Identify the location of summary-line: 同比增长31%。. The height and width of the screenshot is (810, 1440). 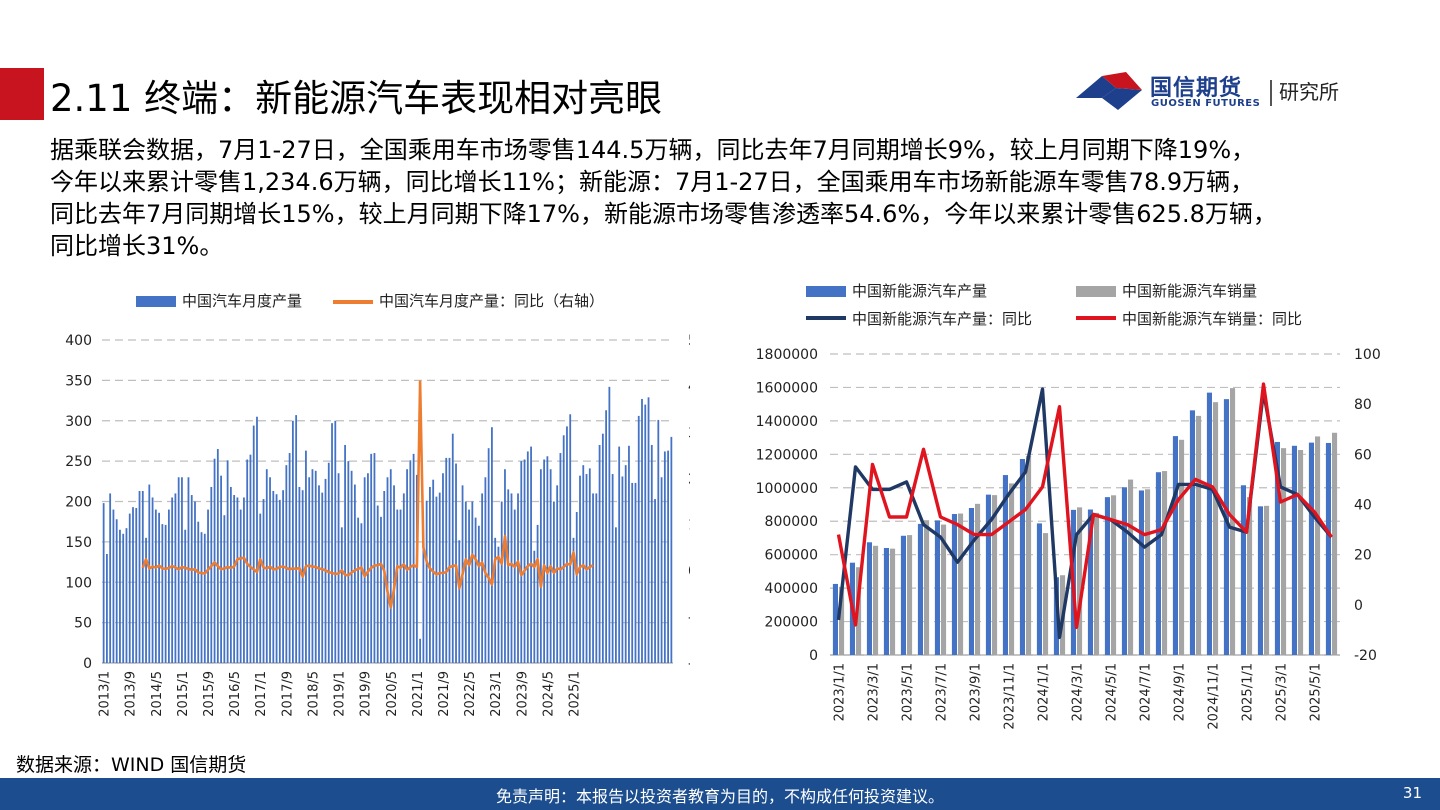
(137, 246).